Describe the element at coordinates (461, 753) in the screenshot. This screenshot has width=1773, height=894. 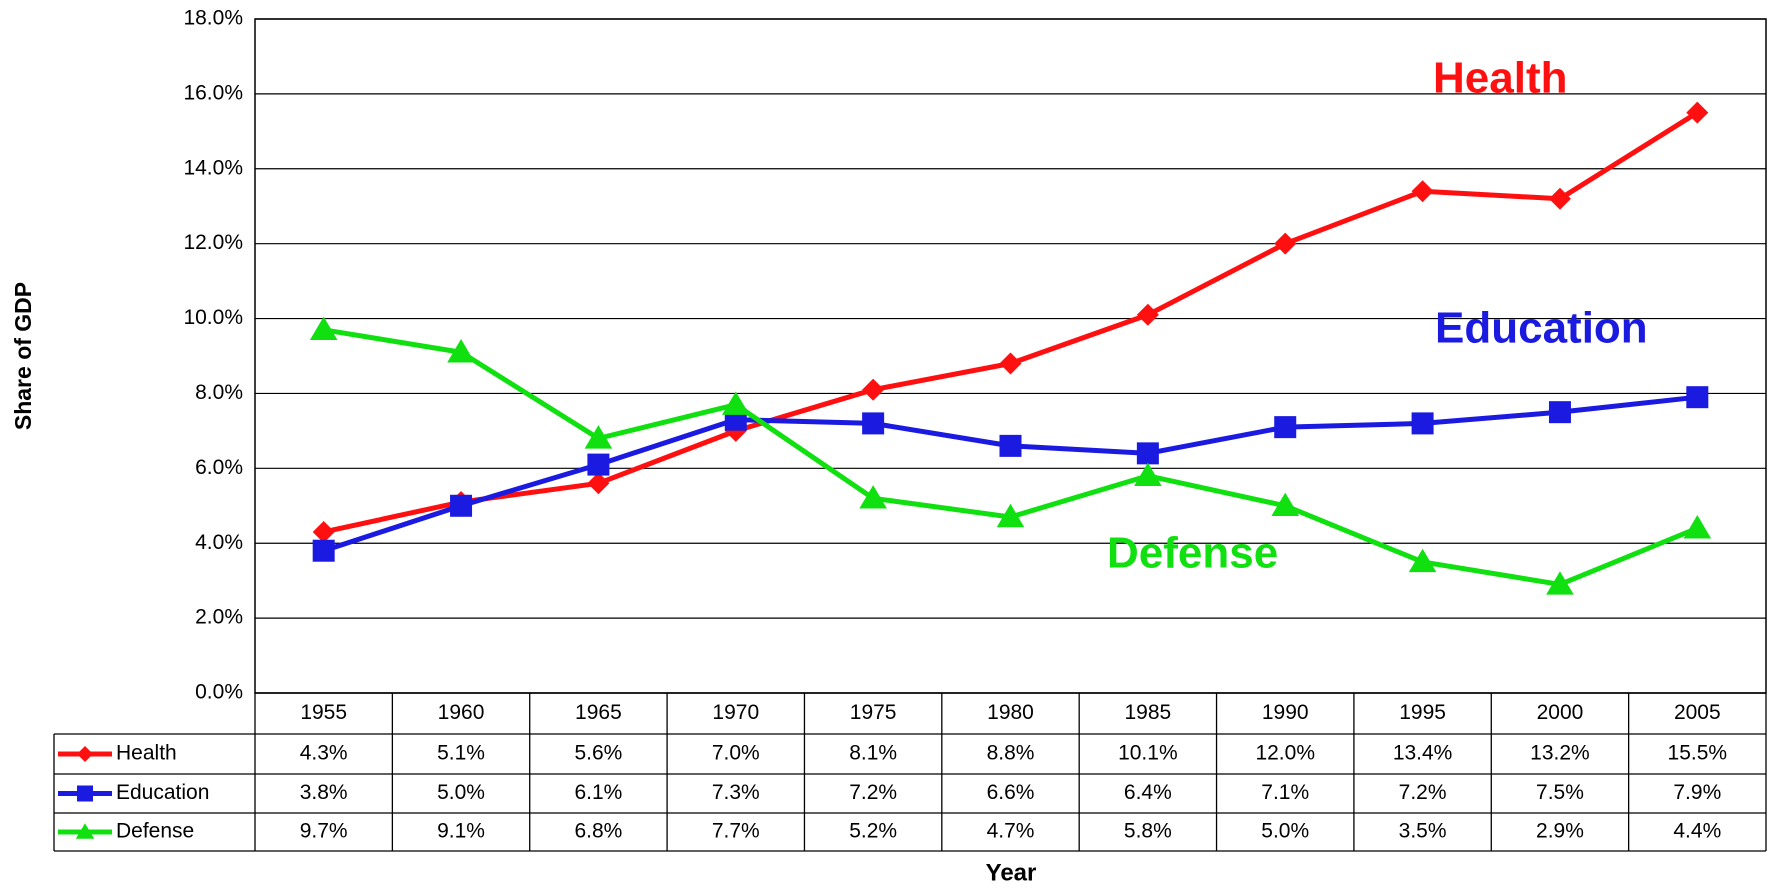
I see `table-value: 5.1%` at that location.